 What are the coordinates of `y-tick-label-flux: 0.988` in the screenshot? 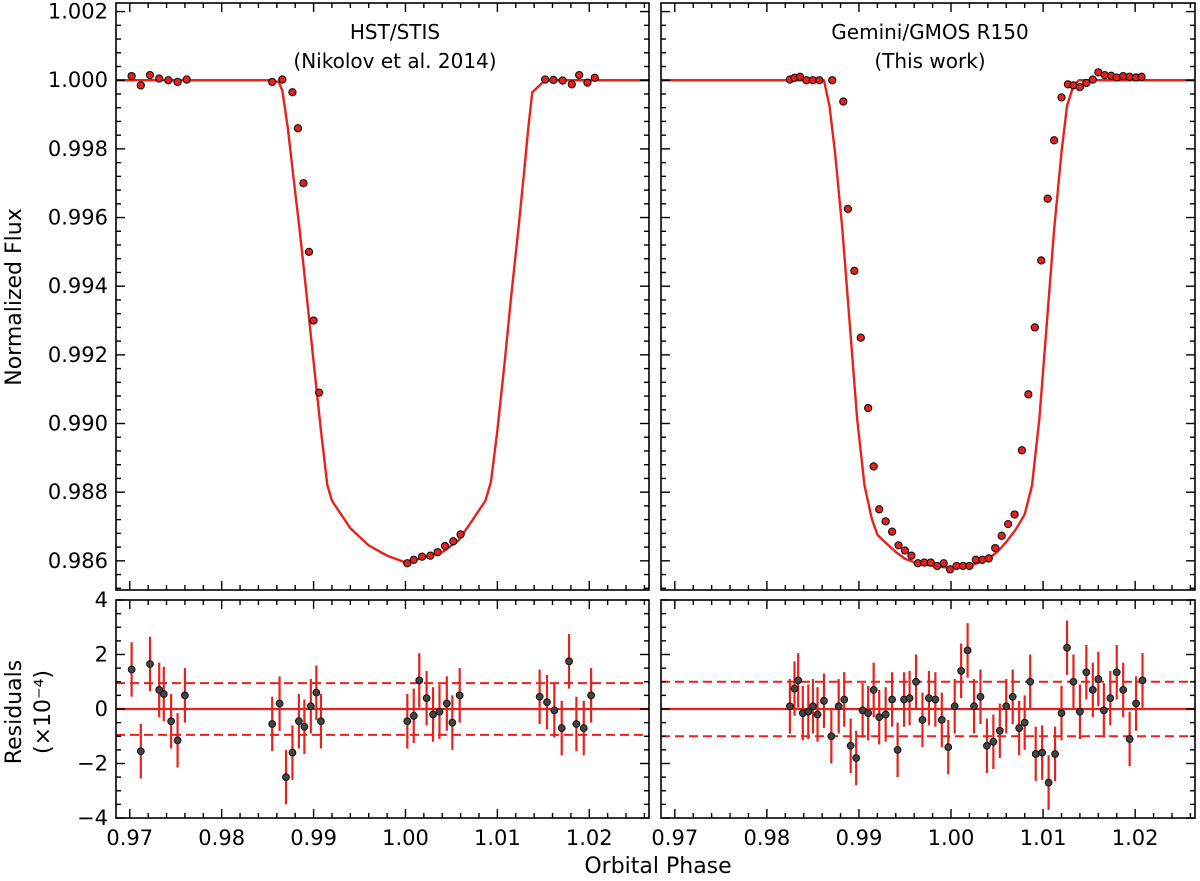 It's located at (78, 492).